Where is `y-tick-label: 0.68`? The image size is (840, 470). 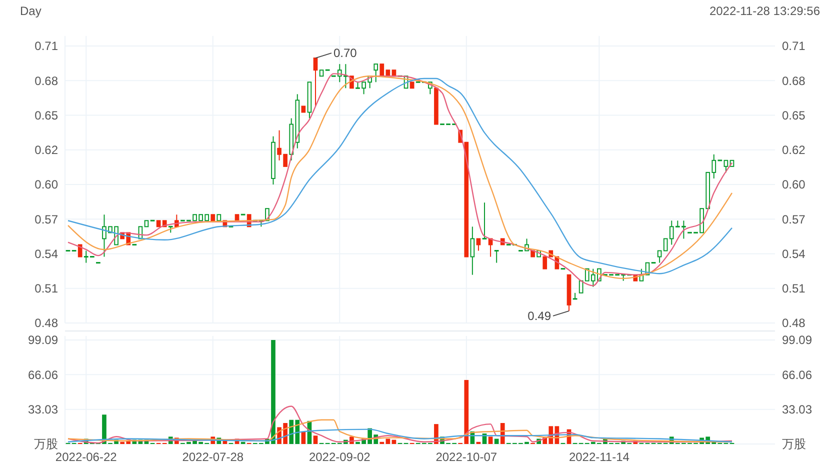 y-tick-label: 0.68 is located at coordinates (46, 81).